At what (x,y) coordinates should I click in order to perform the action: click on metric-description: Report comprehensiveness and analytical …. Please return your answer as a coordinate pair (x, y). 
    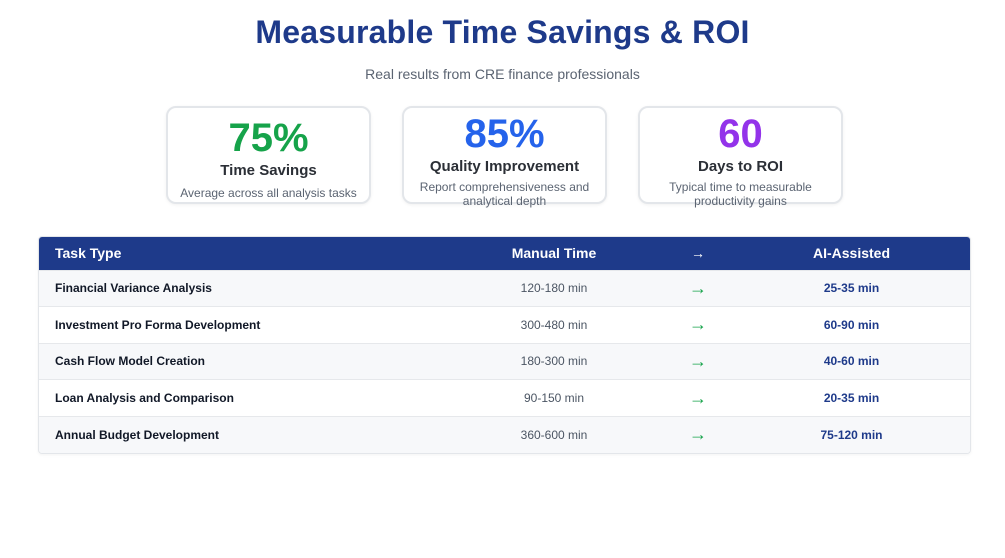
    Looking at the image, I should click on (504, 194).